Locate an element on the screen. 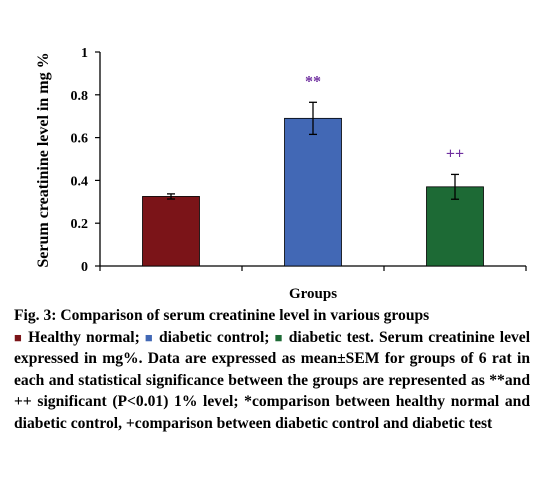 The height and width of the screenshot is (493, 538). error-bars is located at coordinates (313, 150).